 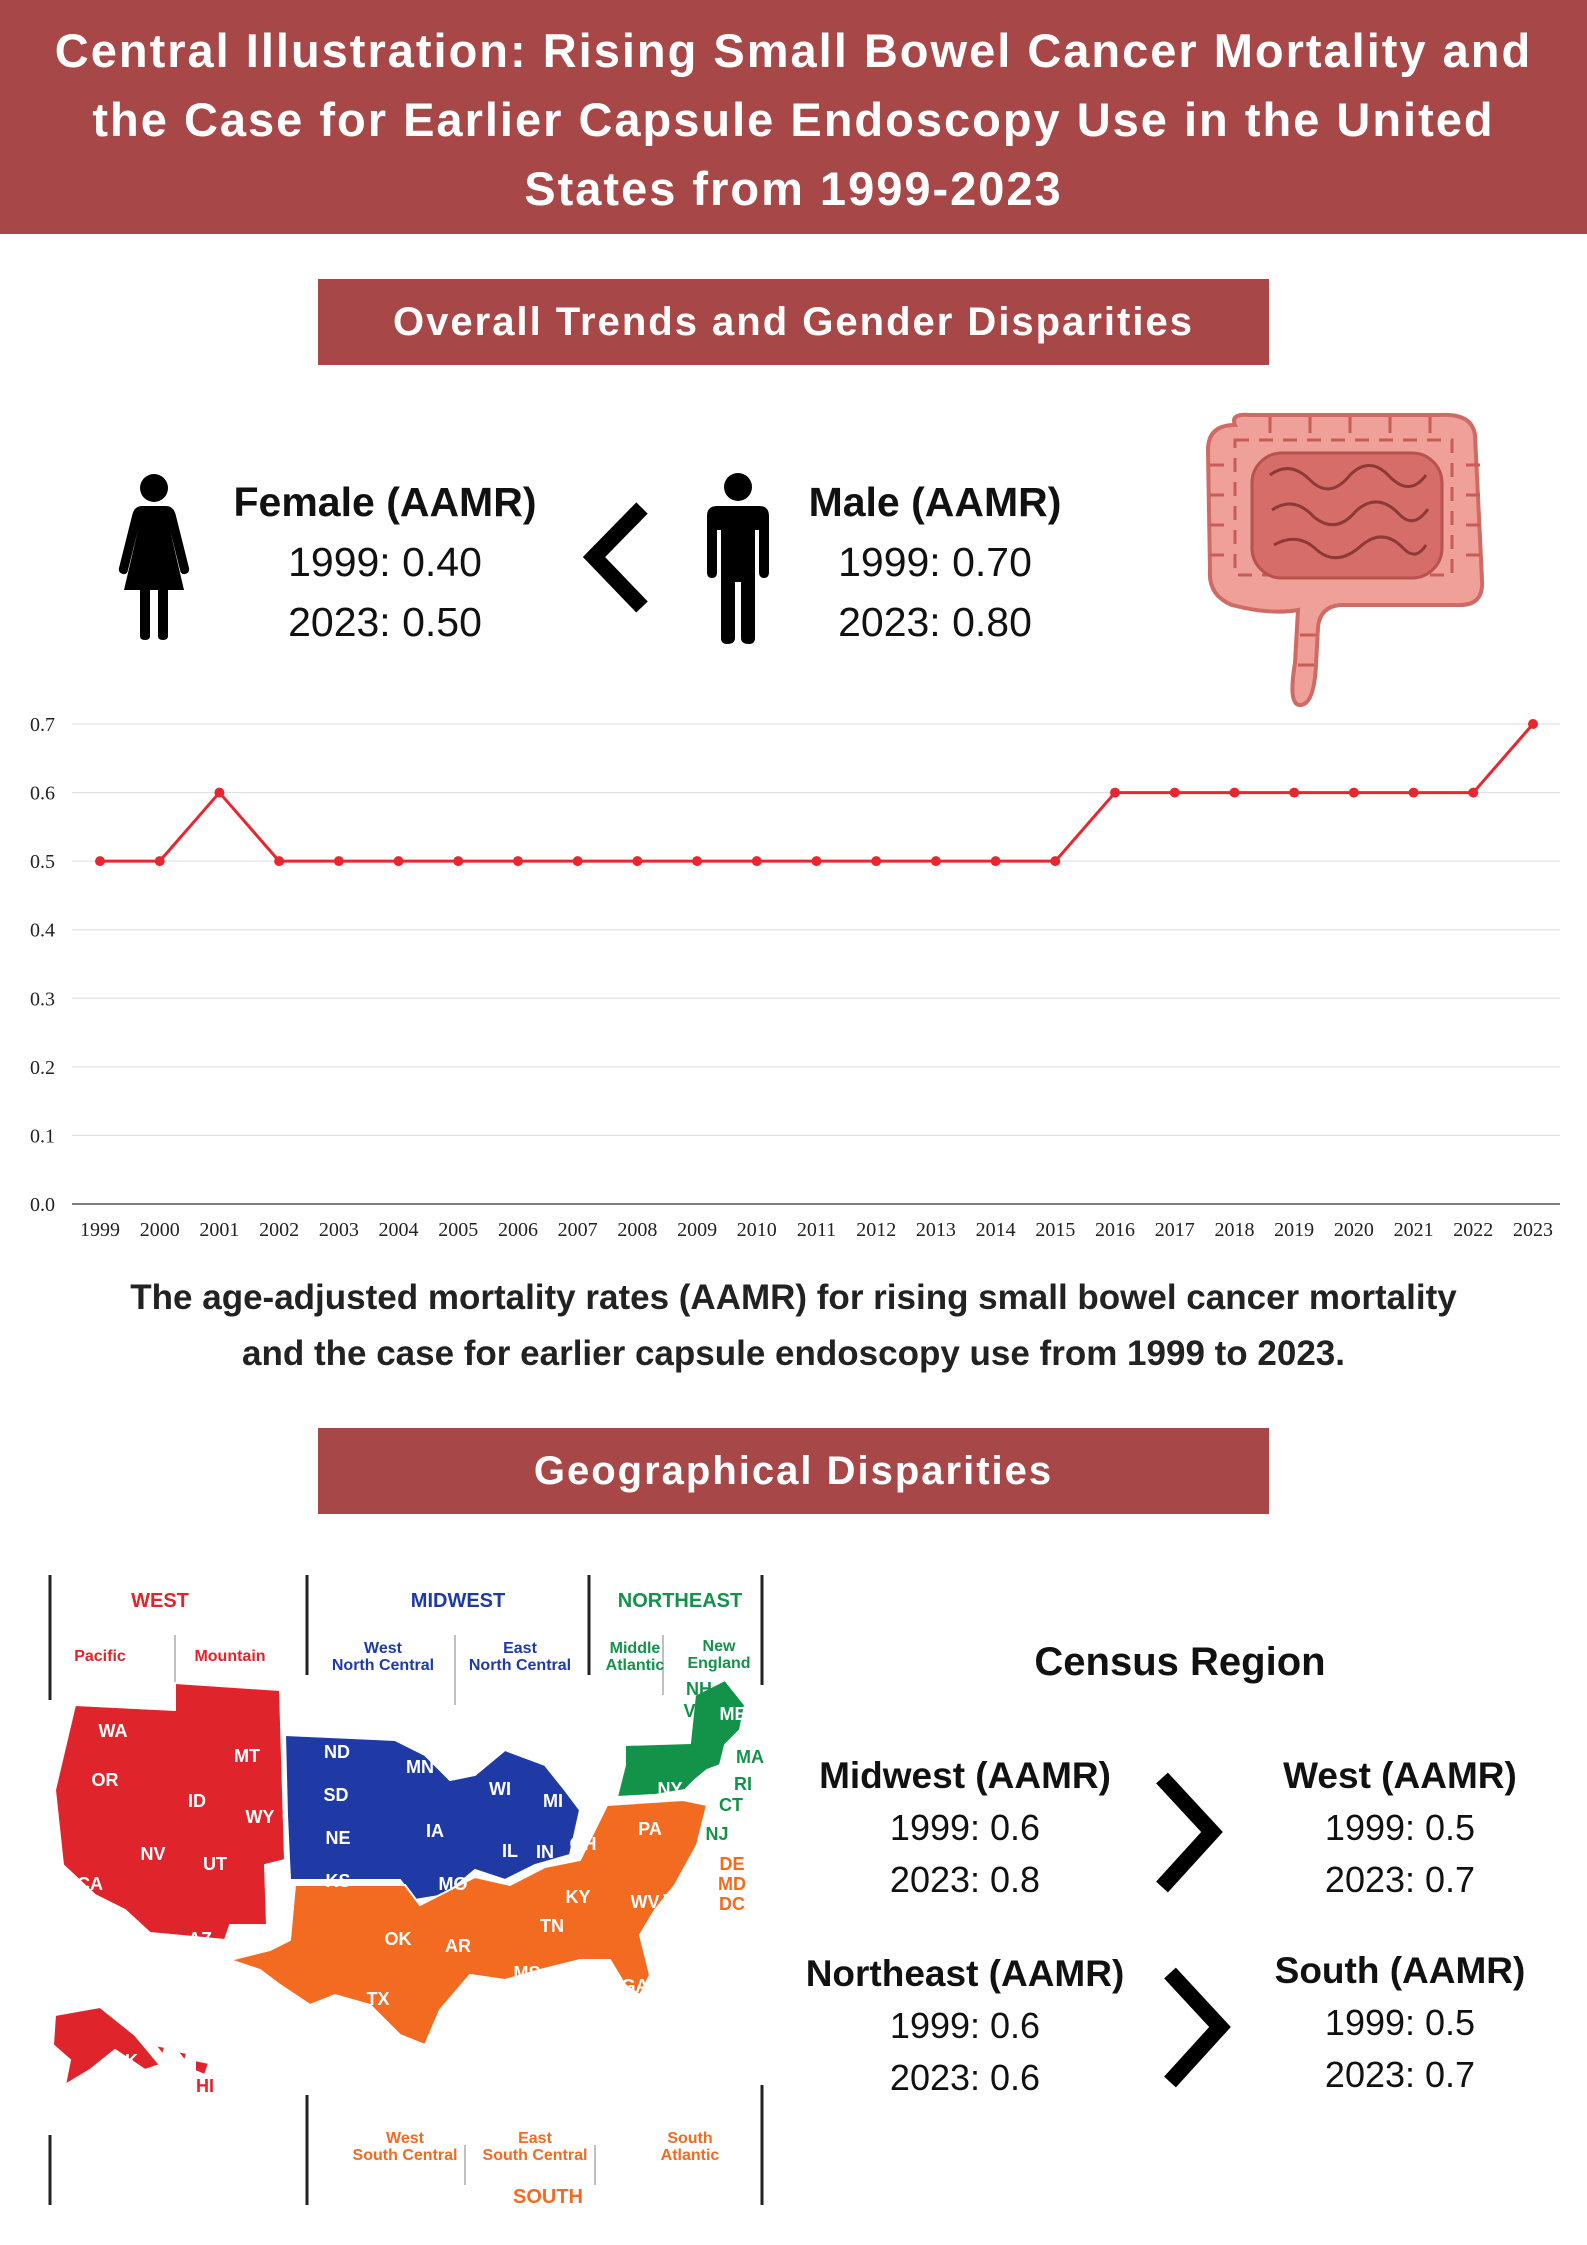 What do you see at coordinates (197, 1801) in the screenshot?
I see `state-label-id: ID` at bounding box center [197, 1801].